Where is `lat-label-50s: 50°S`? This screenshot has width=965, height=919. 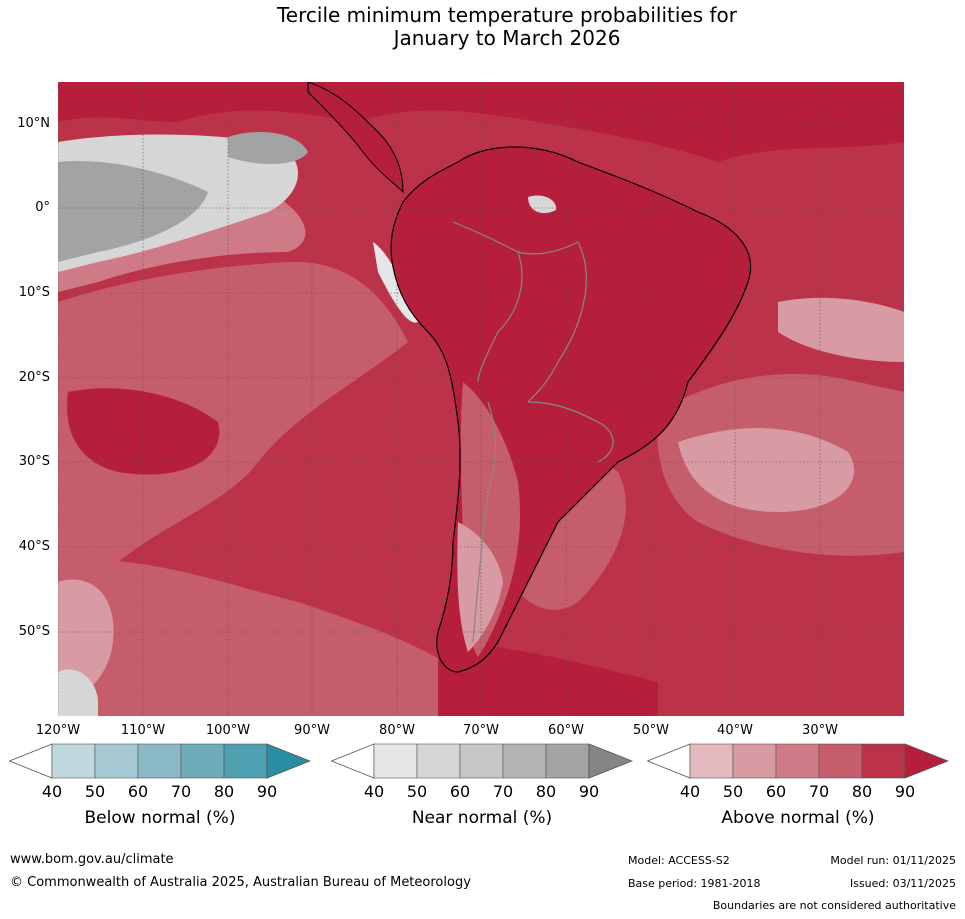 lat-label-50s: 50°S is located at coordinates (34, 631).